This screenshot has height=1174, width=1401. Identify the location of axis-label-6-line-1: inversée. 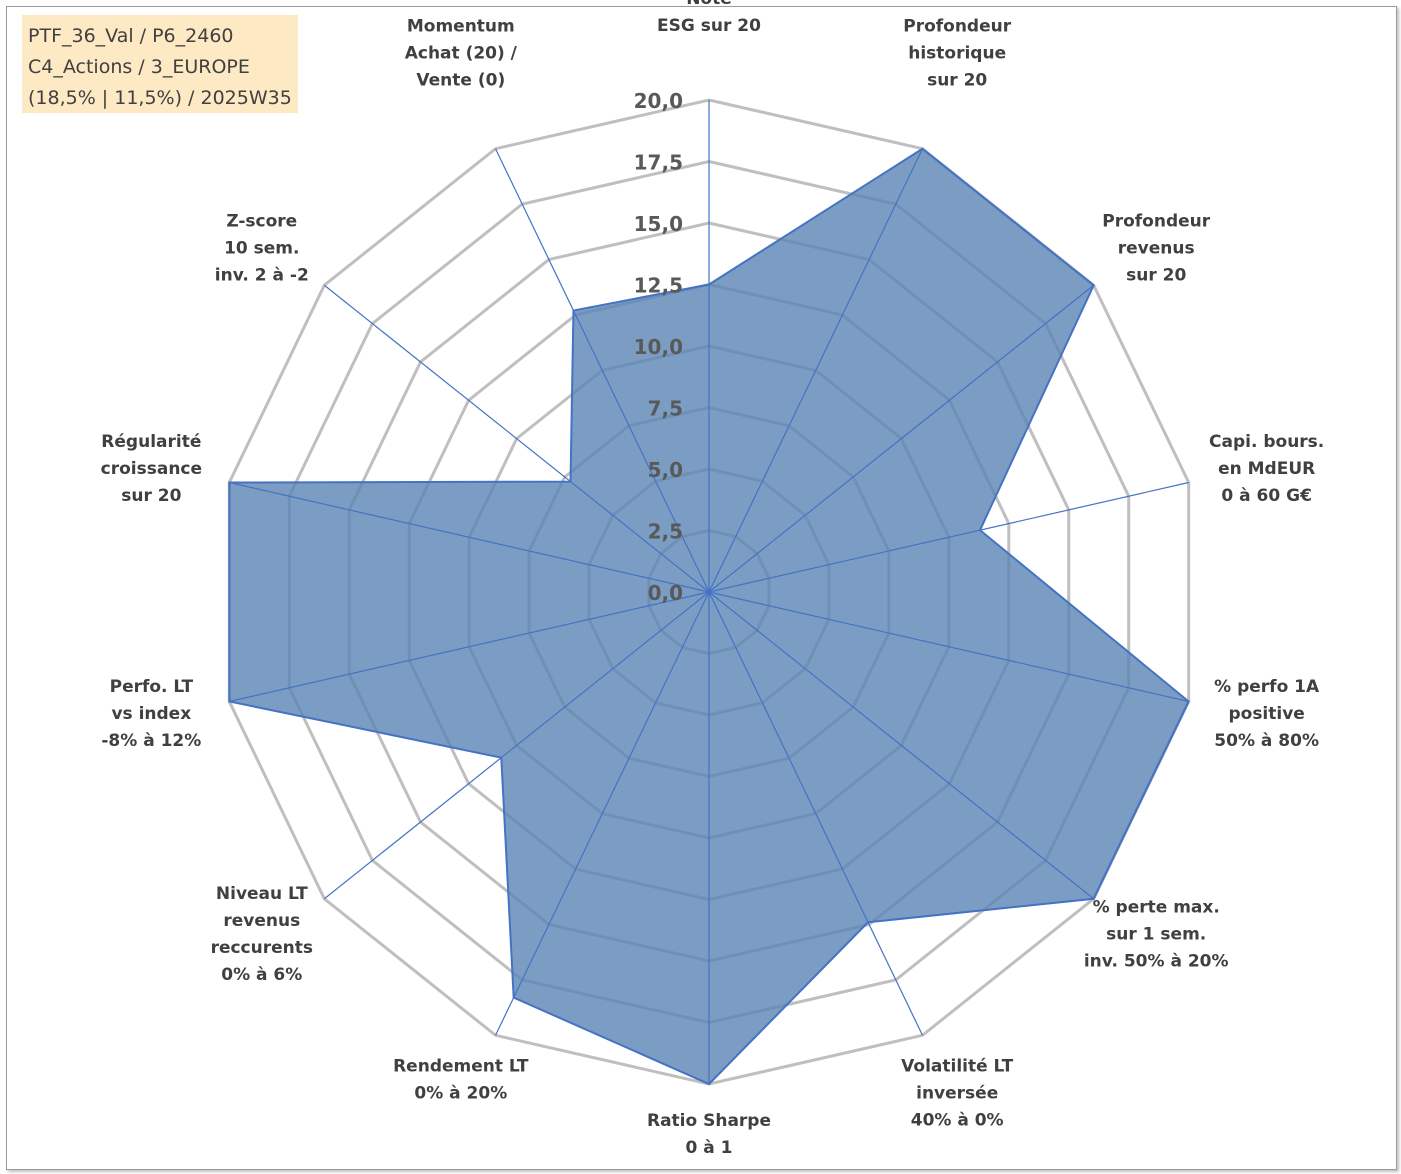
(957, 1094).